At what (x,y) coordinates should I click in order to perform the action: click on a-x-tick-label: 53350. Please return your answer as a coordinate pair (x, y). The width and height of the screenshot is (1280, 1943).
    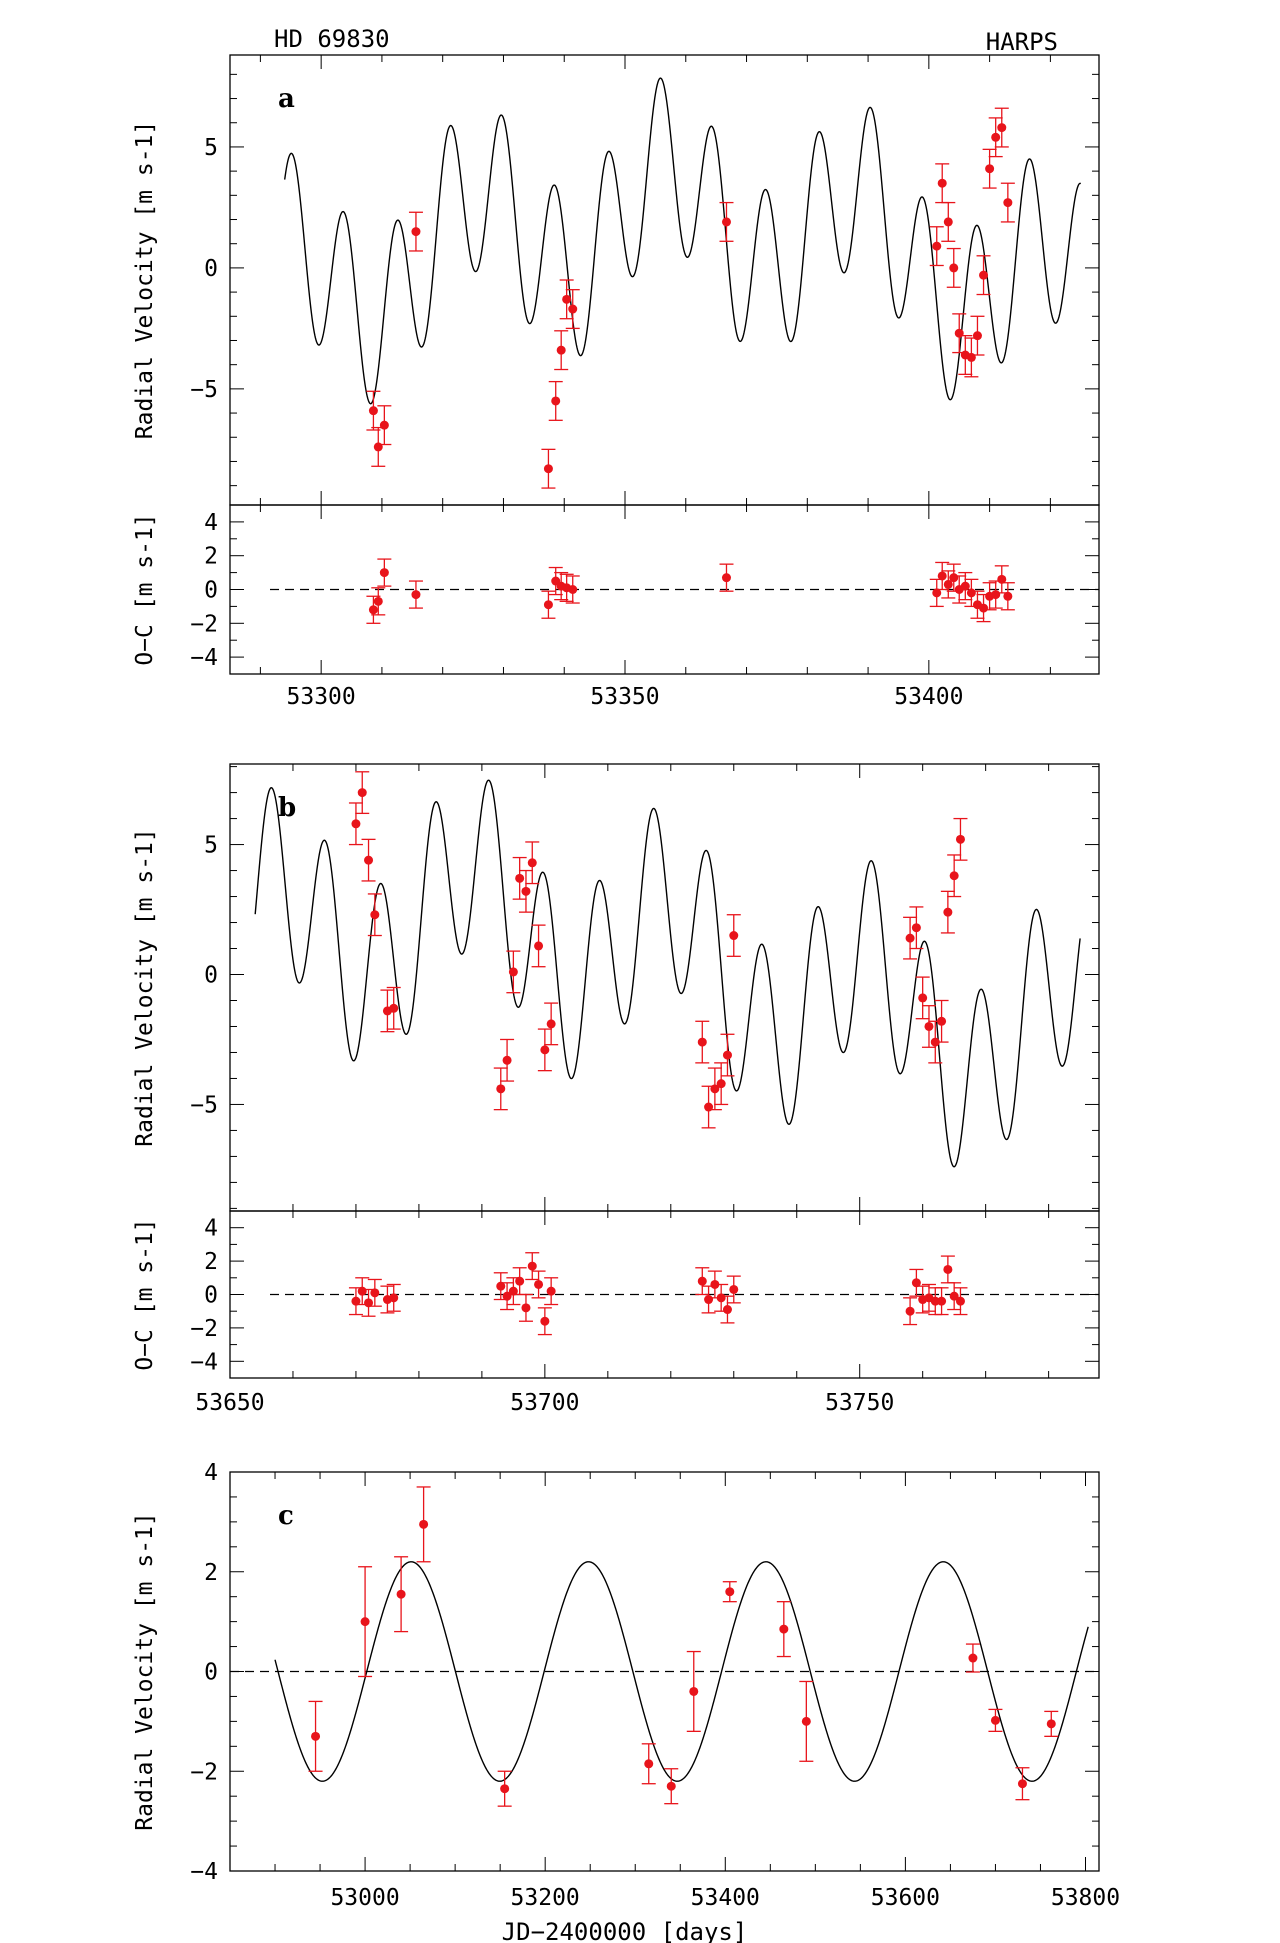
    Looking at the image, I should click on (624, 697).